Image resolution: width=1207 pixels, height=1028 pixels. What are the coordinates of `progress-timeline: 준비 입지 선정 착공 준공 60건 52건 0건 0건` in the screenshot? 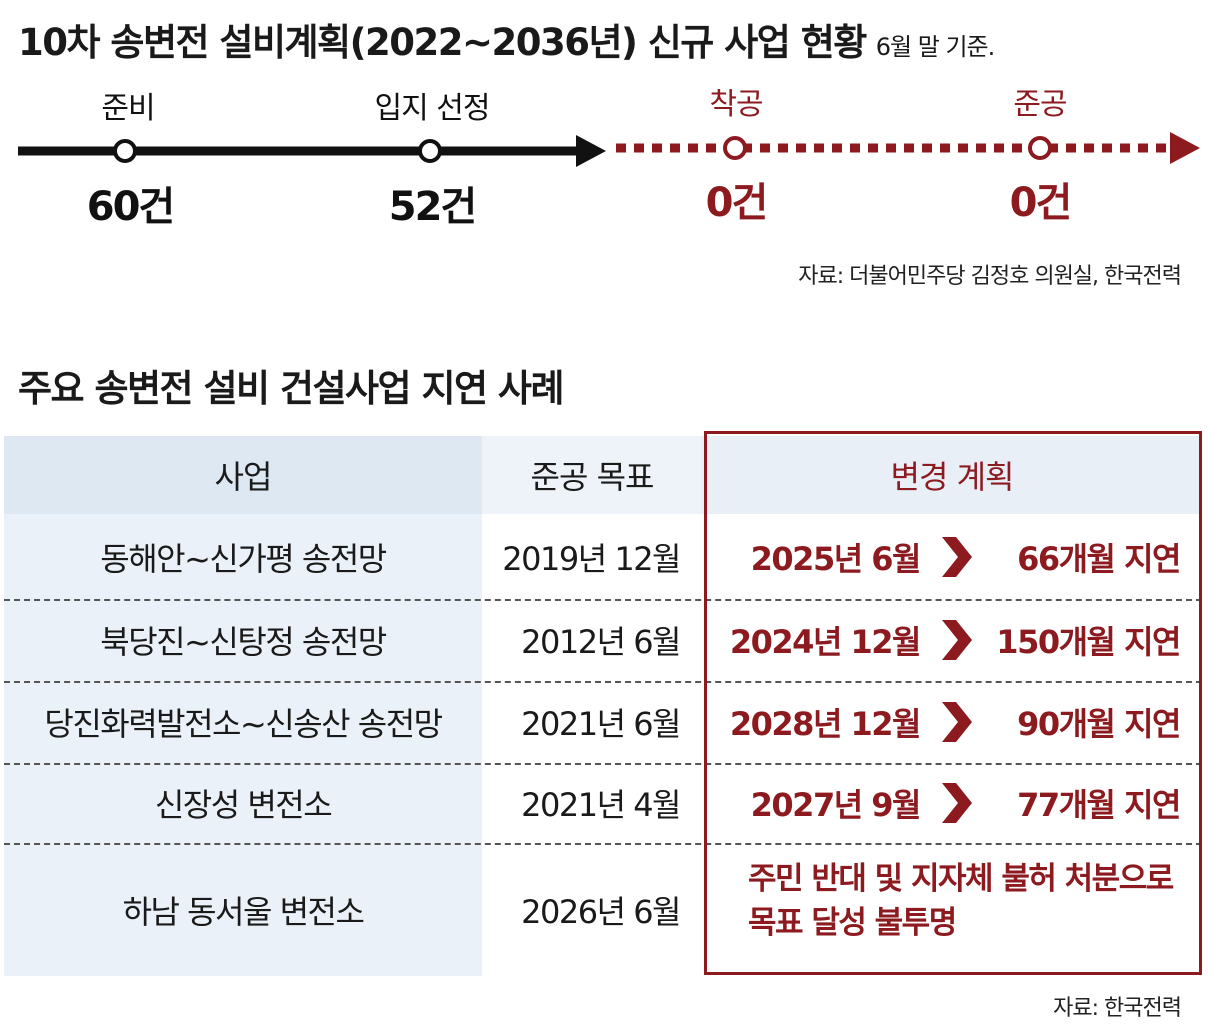 It's located at (609, 158).